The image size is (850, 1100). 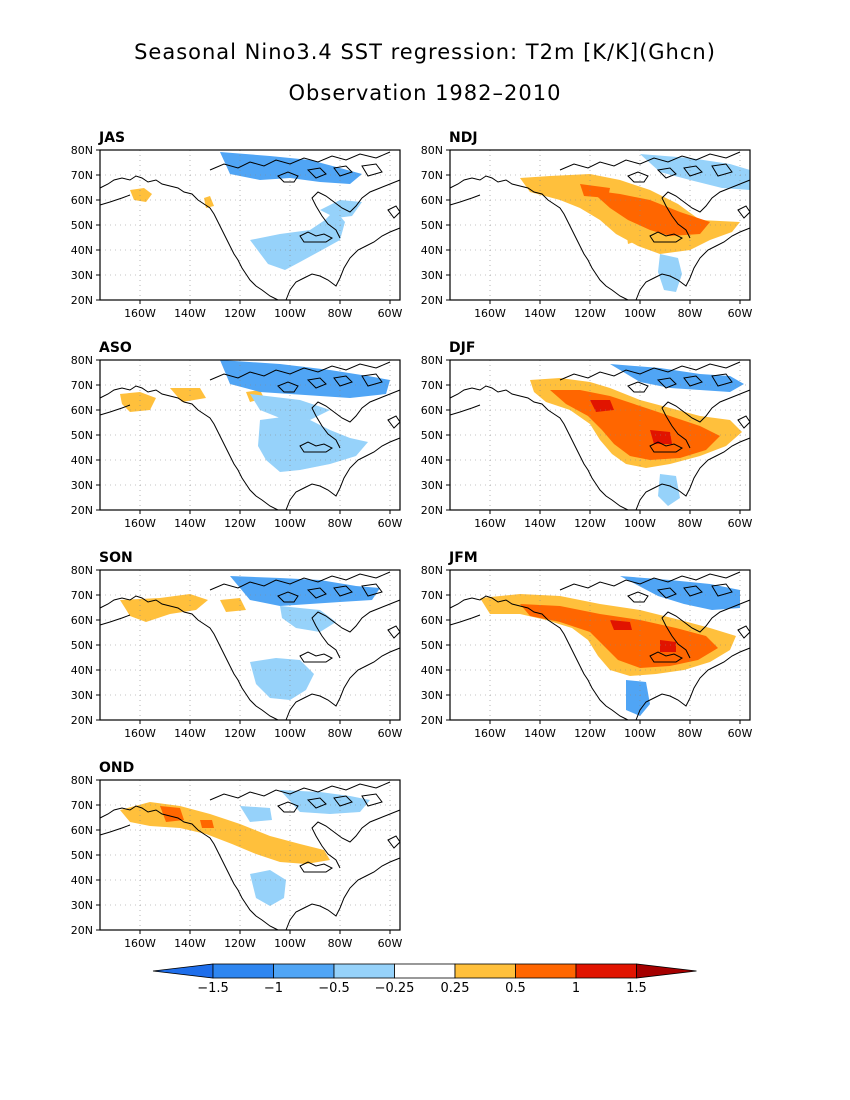 I want to click on colorbar-label: 1.5, so click(x=636, y=988).